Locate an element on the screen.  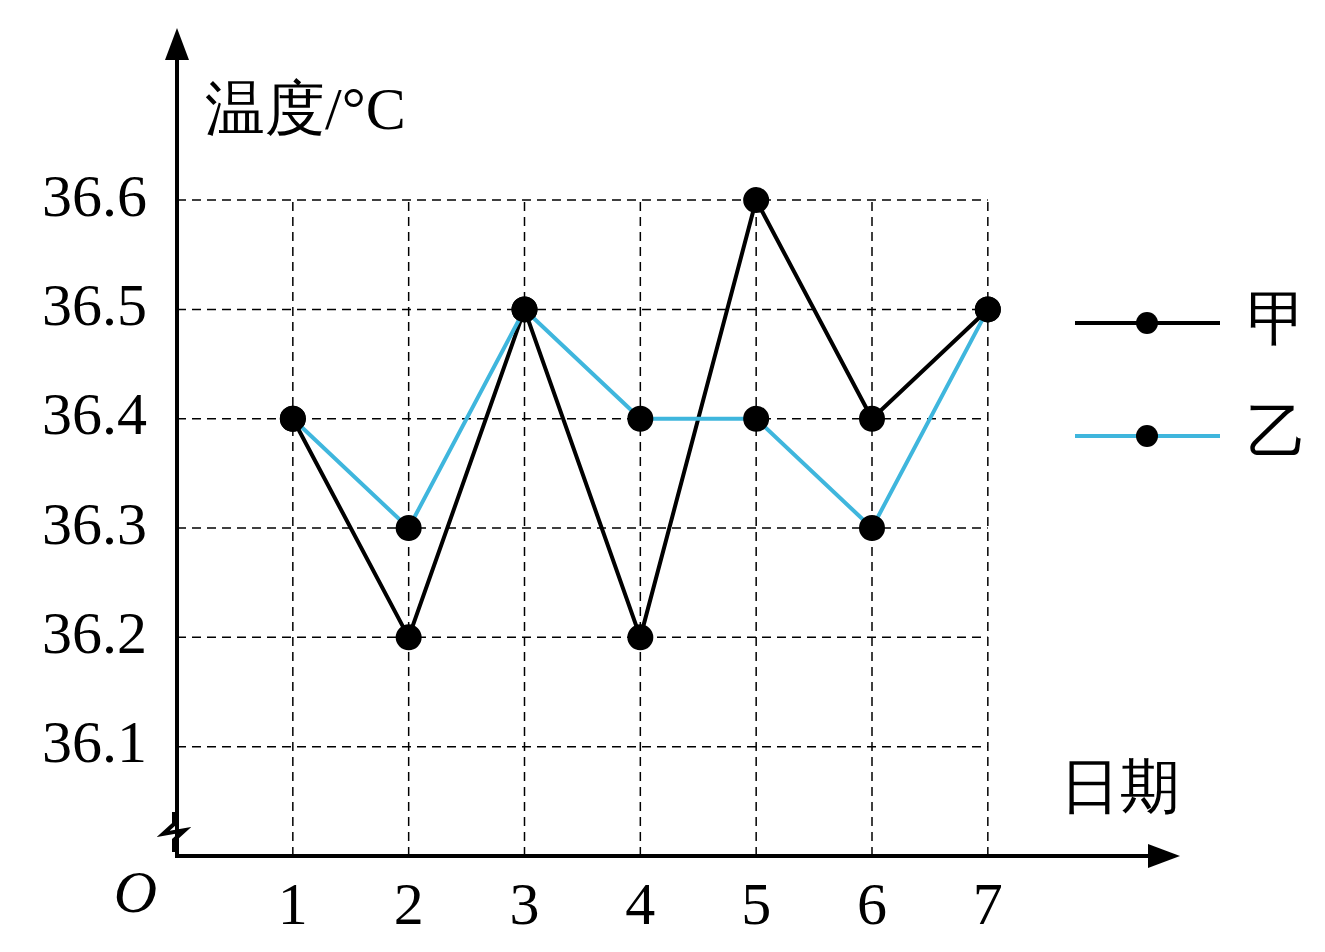
legend-label: 甲 is located at coordinates (1277, 318).